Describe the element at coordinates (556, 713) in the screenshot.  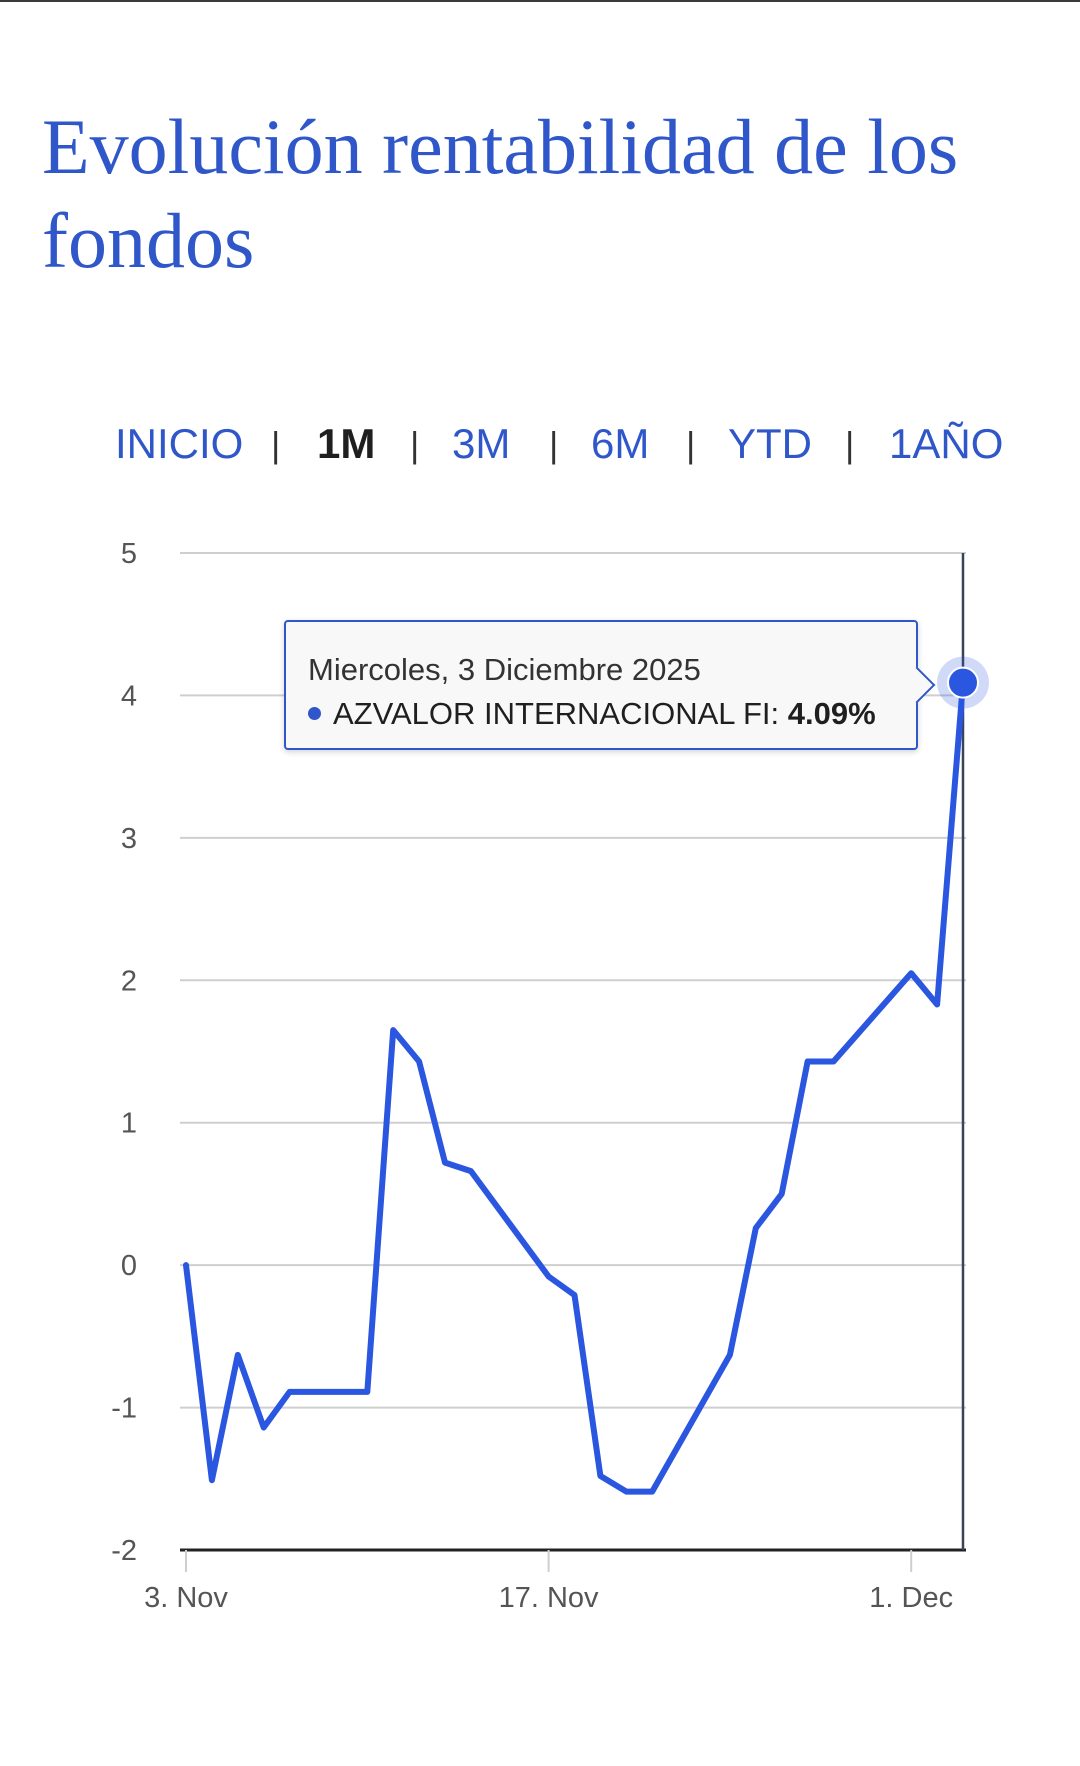
I see `tooltip-series-label: AZVALOR INTERNACIONAL FI:` at that location.